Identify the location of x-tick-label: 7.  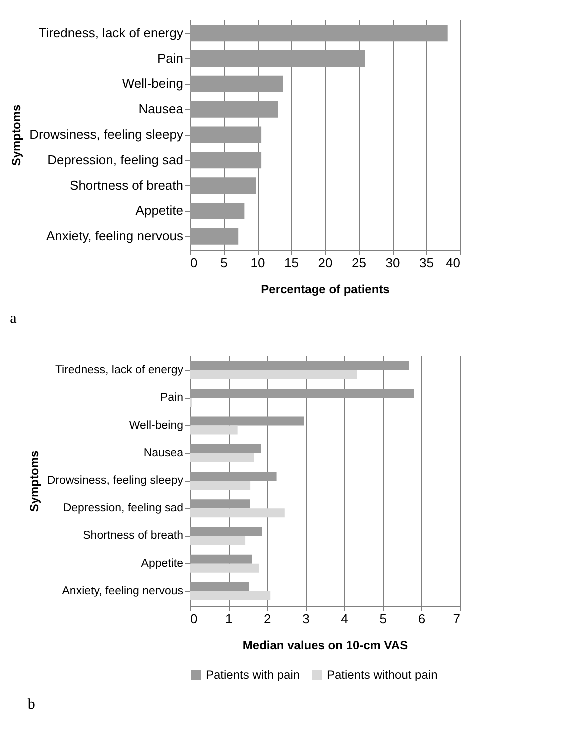
(456, 619).